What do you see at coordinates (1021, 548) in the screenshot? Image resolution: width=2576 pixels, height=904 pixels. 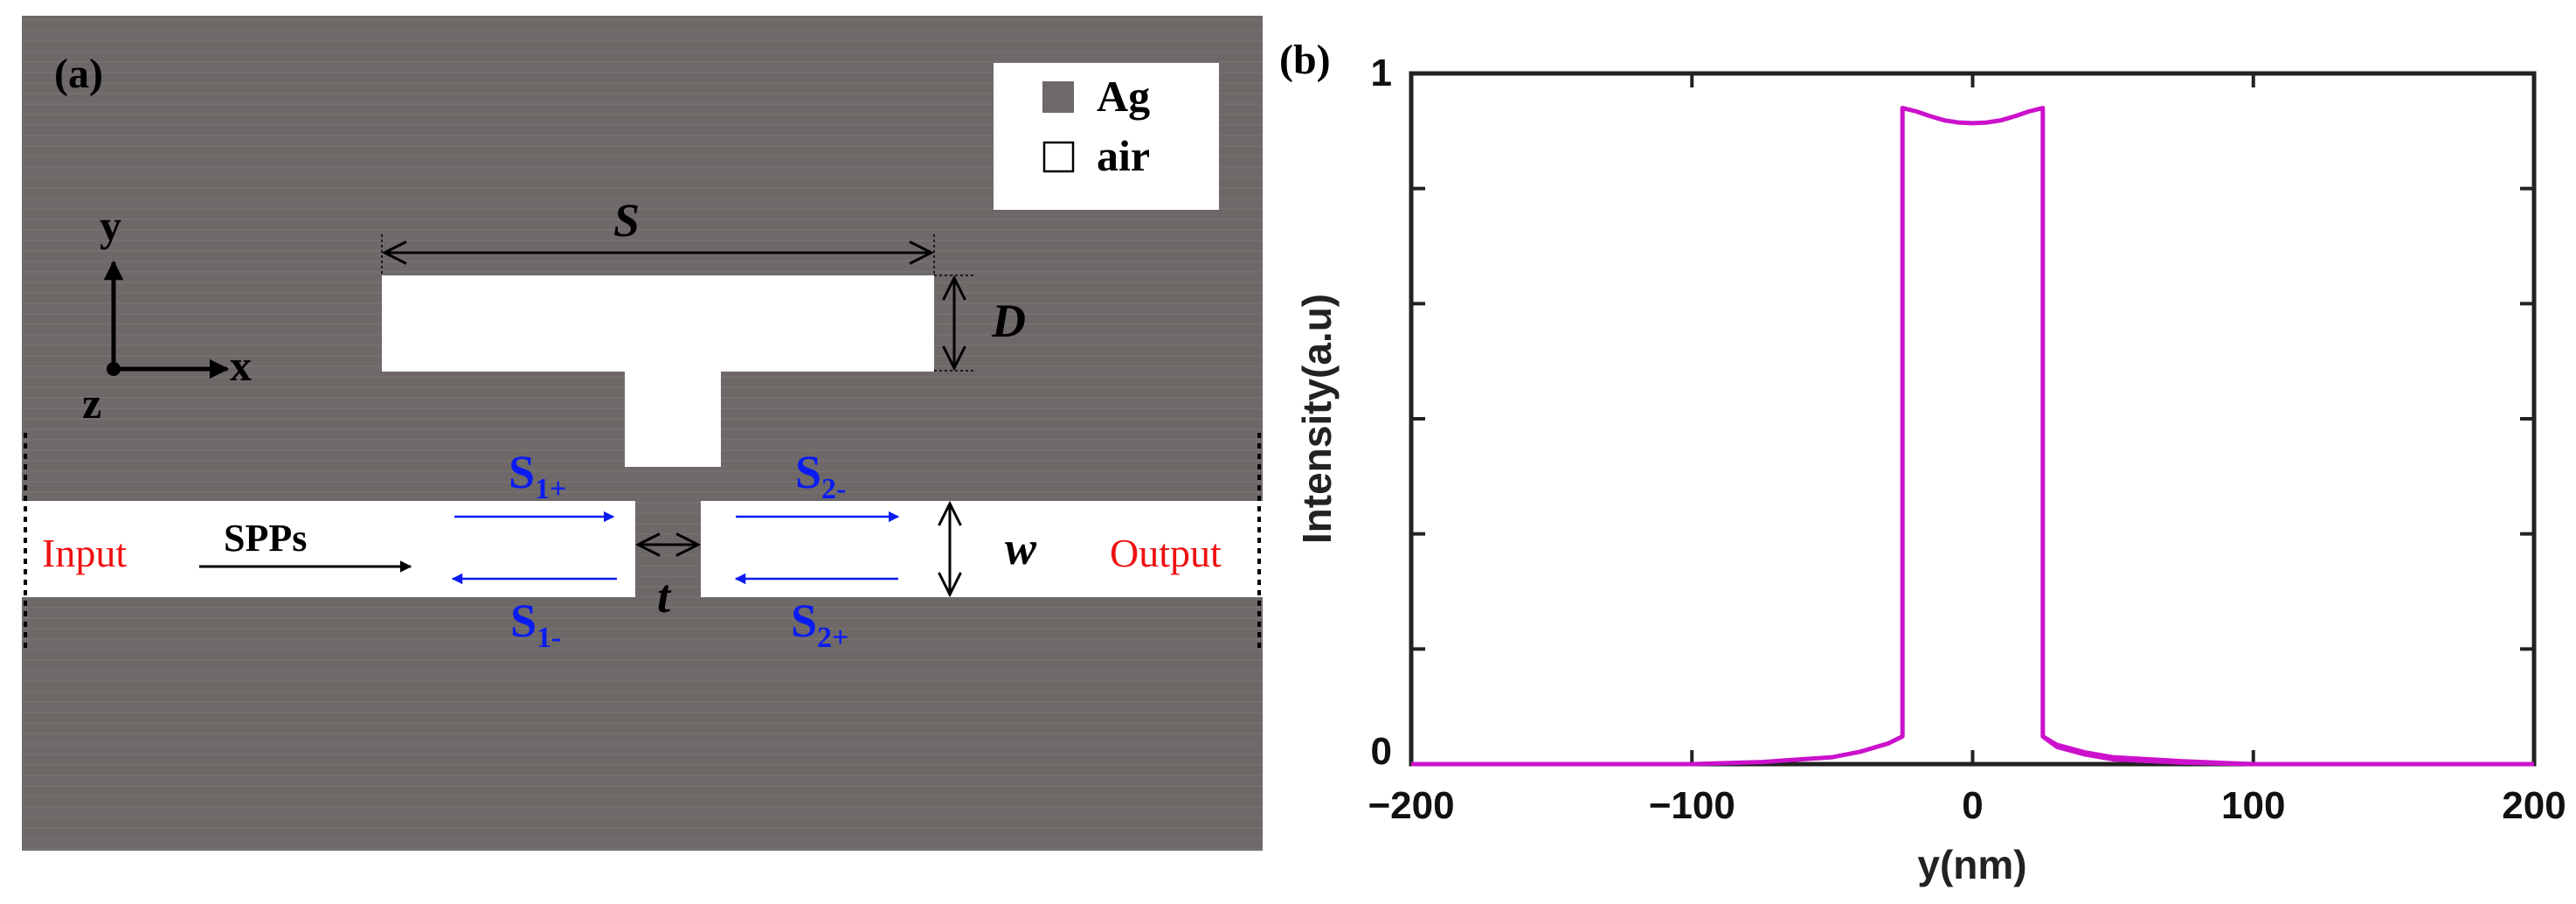 I see `w-label: w` at bounding box center [1021, 548].